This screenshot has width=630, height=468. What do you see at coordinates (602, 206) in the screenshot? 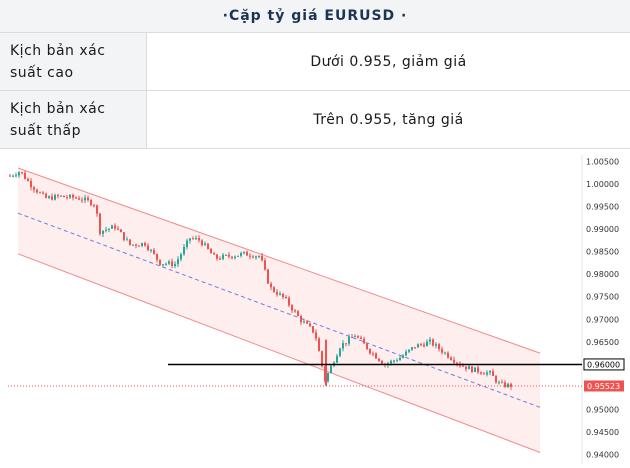
I see `y-tick-label: 0.99500` at bounding box center [602, 206].